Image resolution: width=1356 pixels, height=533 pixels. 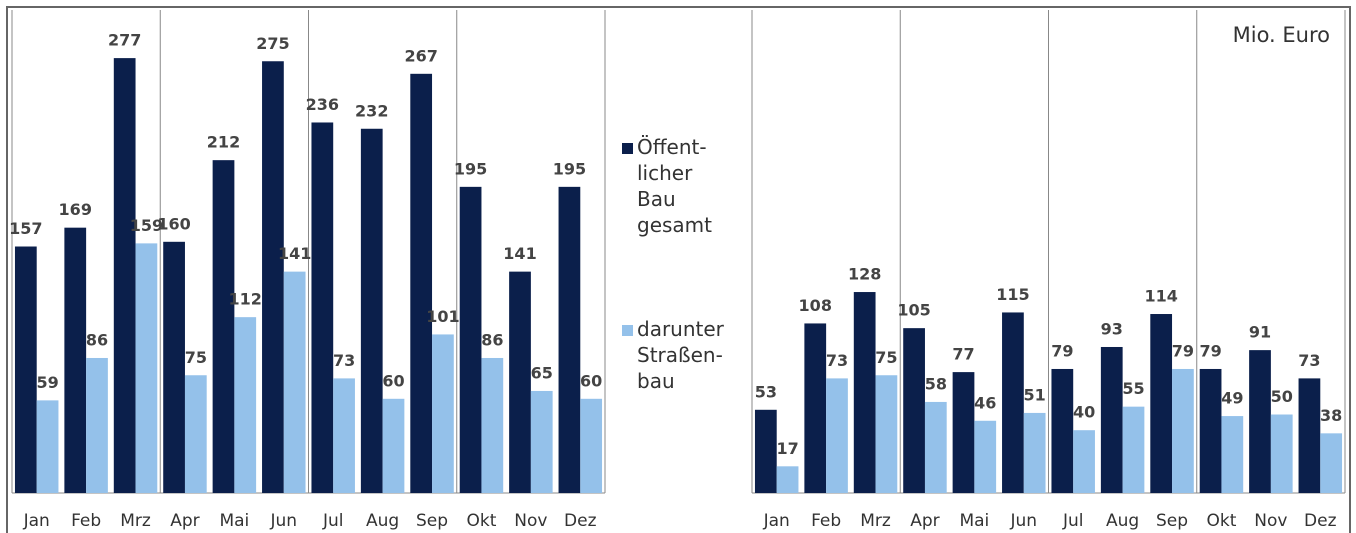 What do you see at coordinates (492, 339) in the screenshot?
I see `value-label: 86` at bounding box center [492, 339].